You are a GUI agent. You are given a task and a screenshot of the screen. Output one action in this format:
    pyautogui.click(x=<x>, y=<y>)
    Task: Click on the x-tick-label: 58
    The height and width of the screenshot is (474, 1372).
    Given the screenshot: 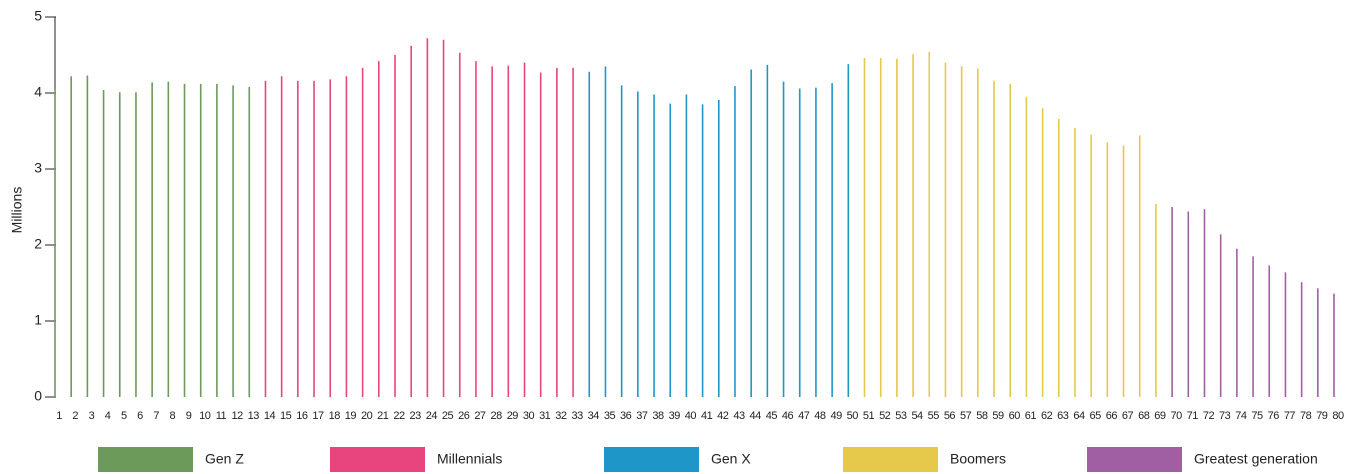 What is the action you would take?
    pyautogui.click(x=982, y=416)
    